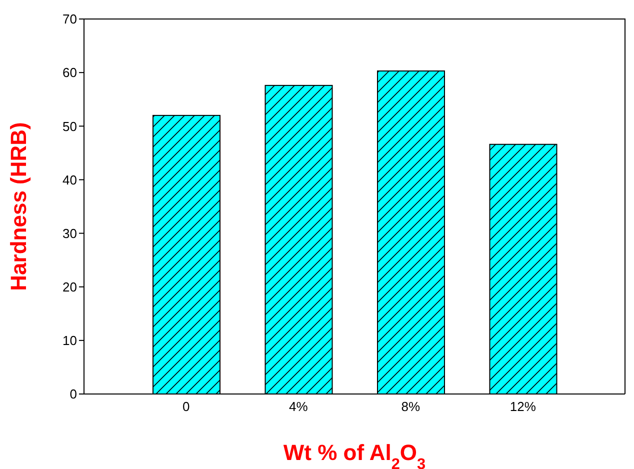  Describe the element at coordinates (69, 126) in the screenshot. I see `y-tick-label: 50` at that location.